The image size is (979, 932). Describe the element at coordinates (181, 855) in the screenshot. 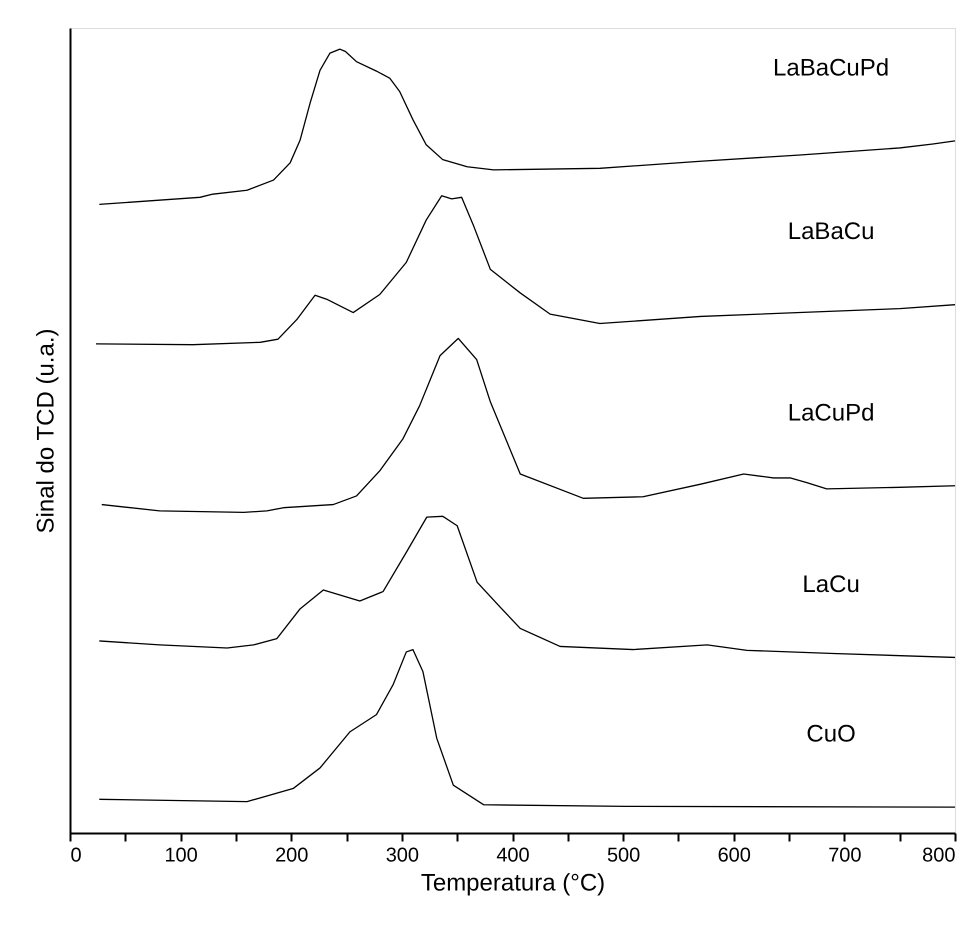

I see `x-tick-label: 100` at that location.